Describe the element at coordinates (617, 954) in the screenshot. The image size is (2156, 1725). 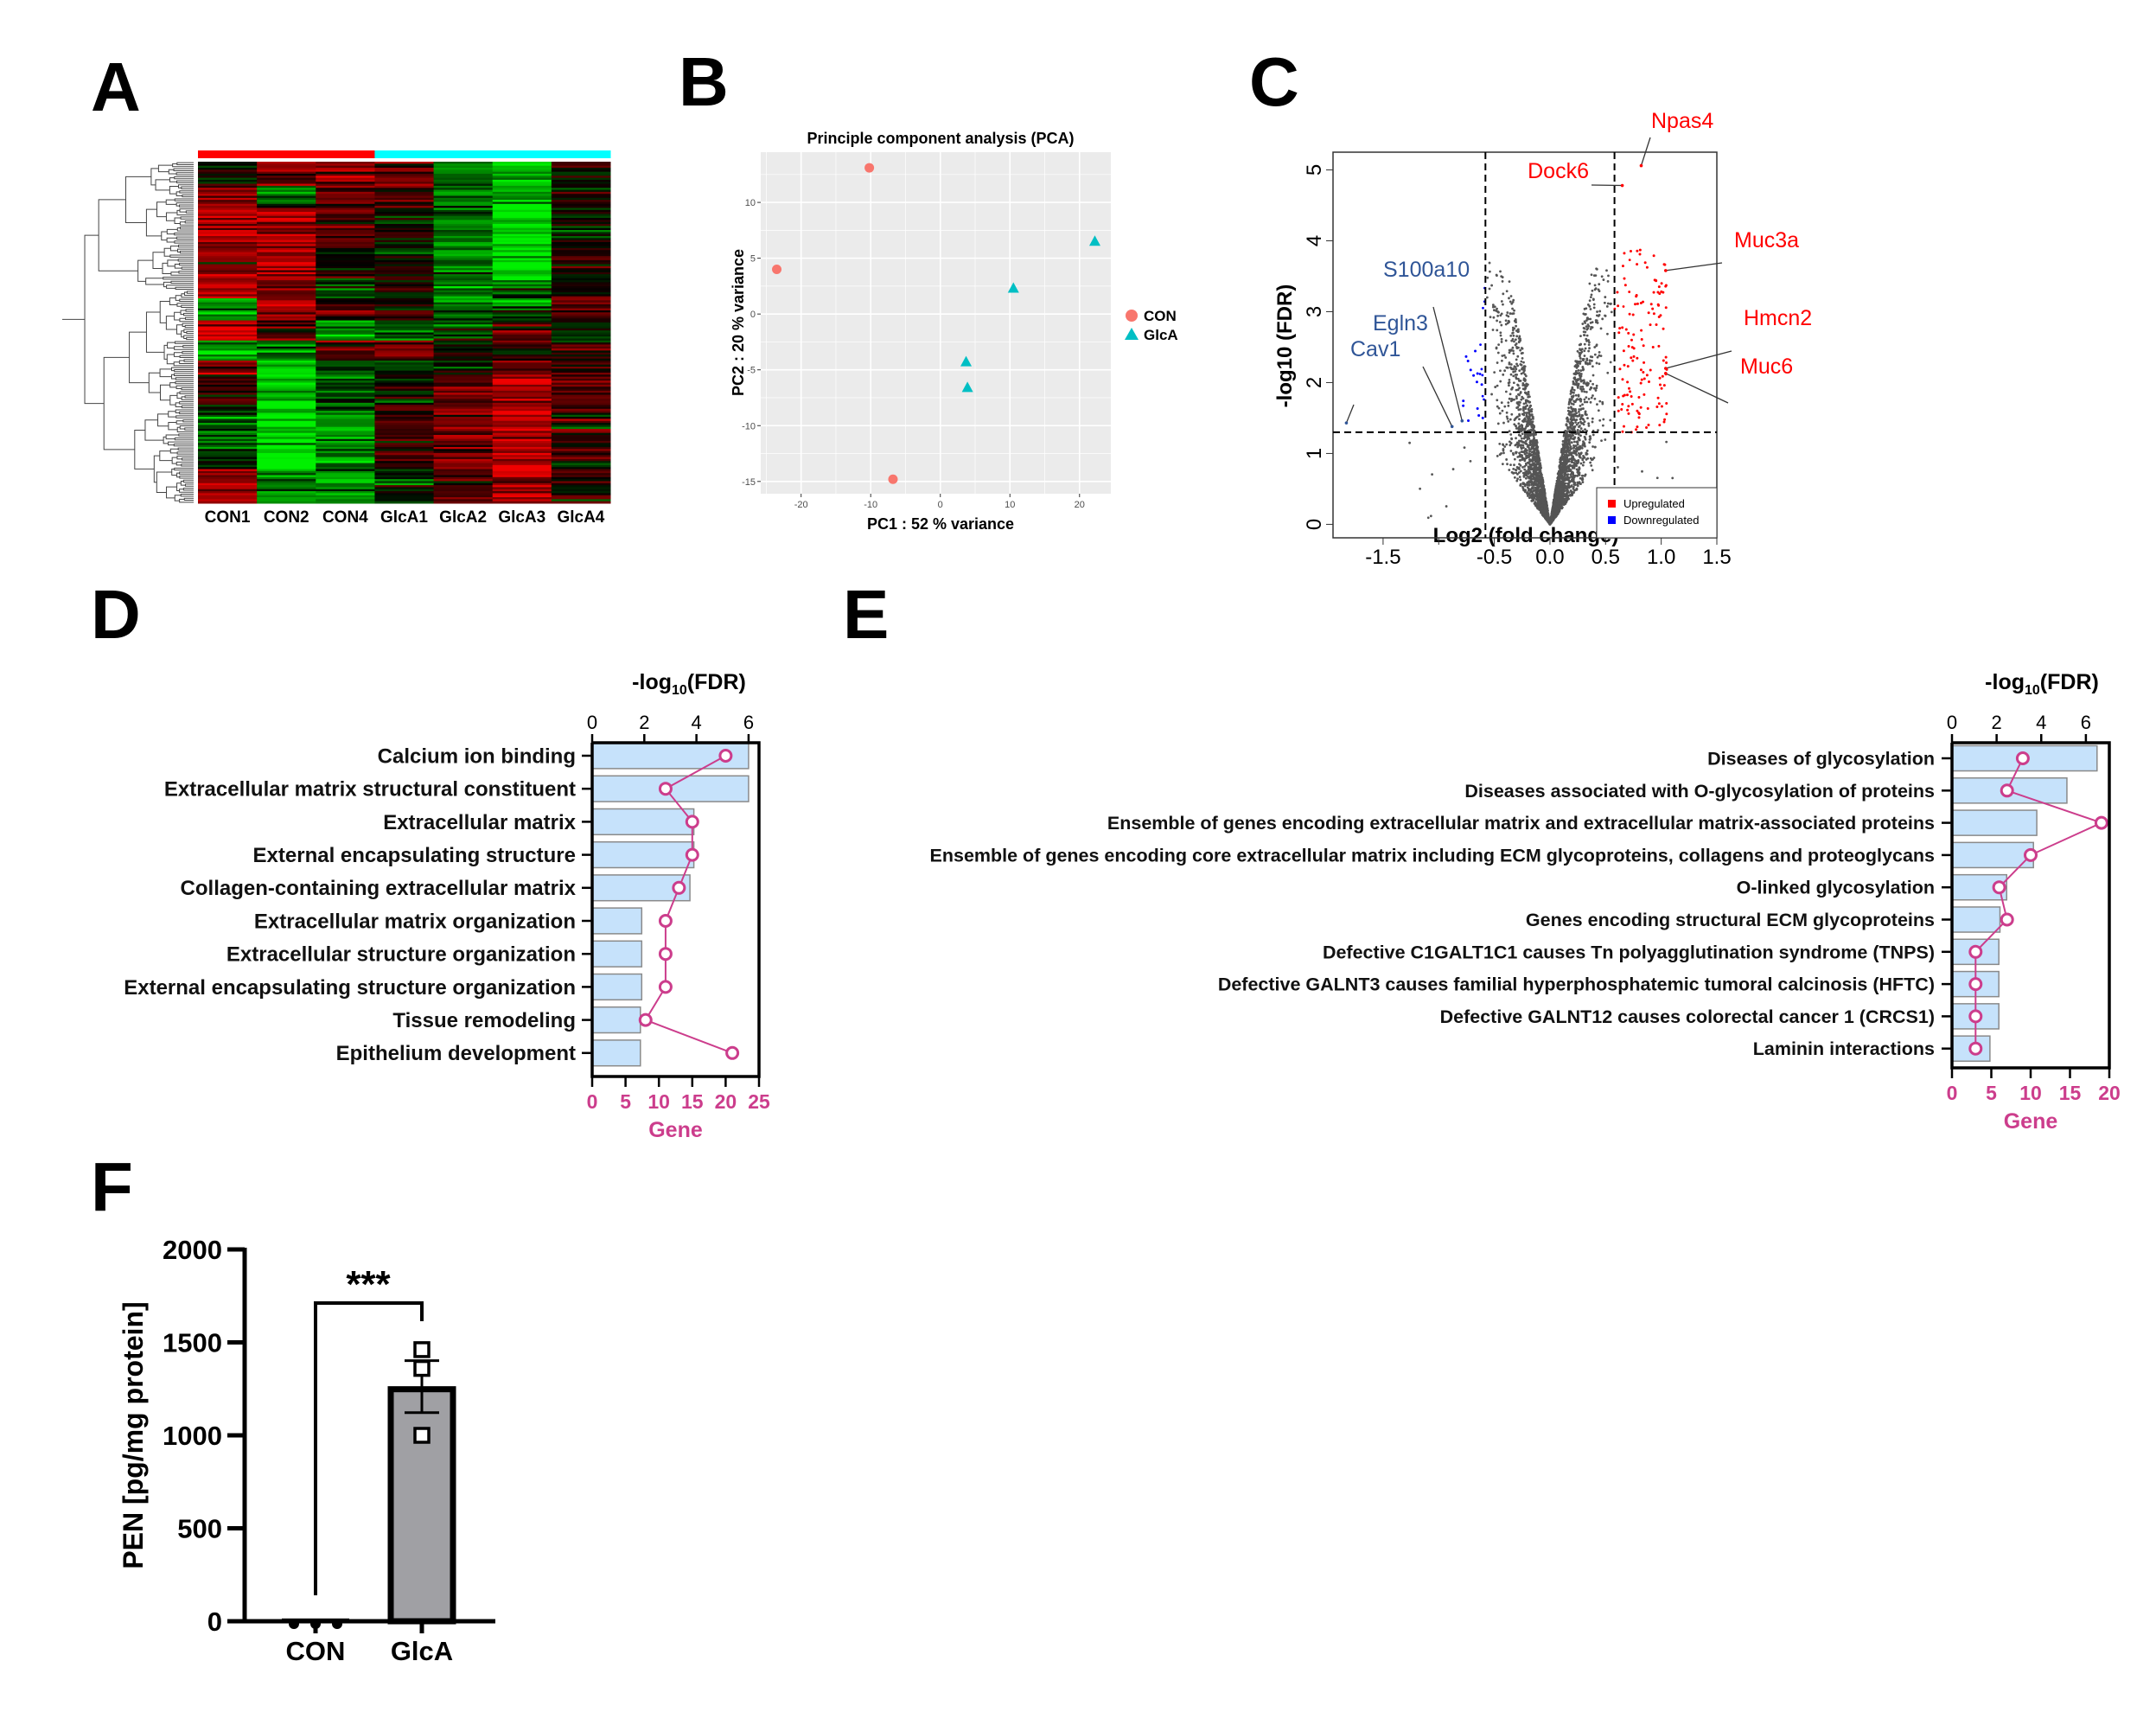
I see `fdr-bar` at that location.